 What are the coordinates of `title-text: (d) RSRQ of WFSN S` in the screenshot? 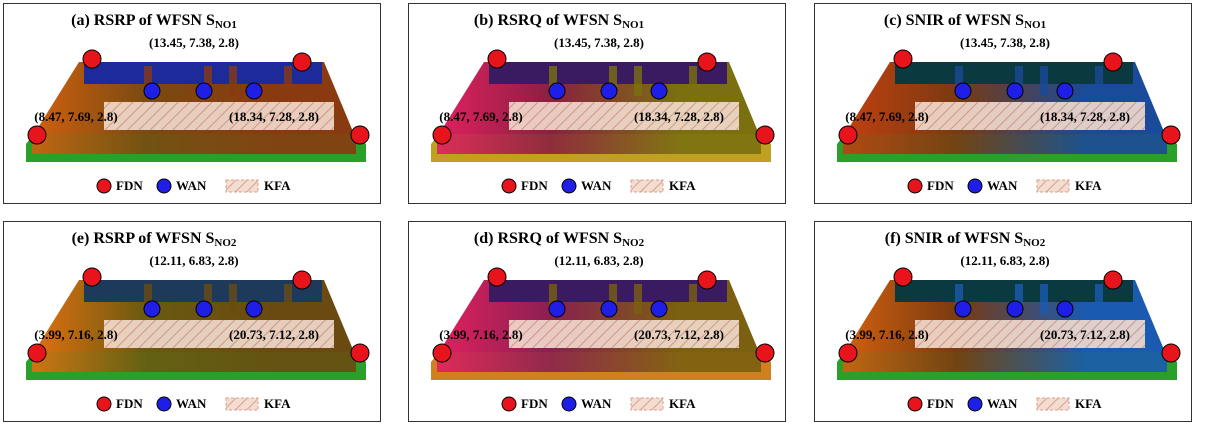 It's located at (548, 238).